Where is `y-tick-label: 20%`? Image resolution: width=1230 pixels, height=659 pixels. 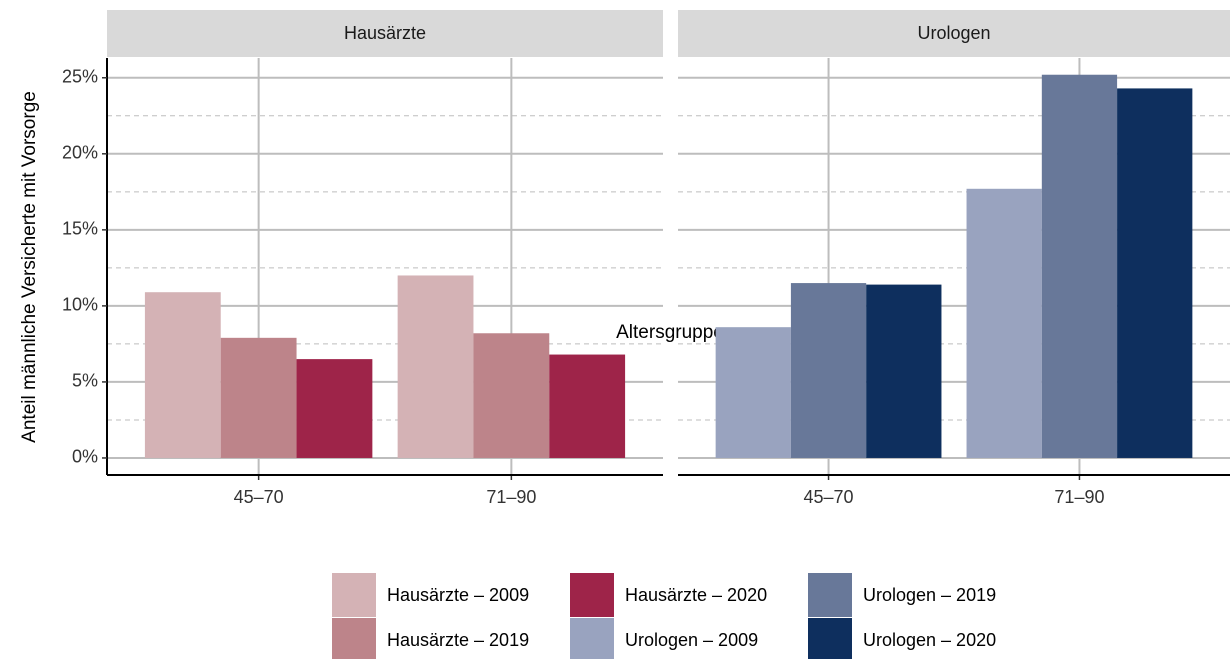 y-tick-label: 20% is located at coordinates (80, 153).